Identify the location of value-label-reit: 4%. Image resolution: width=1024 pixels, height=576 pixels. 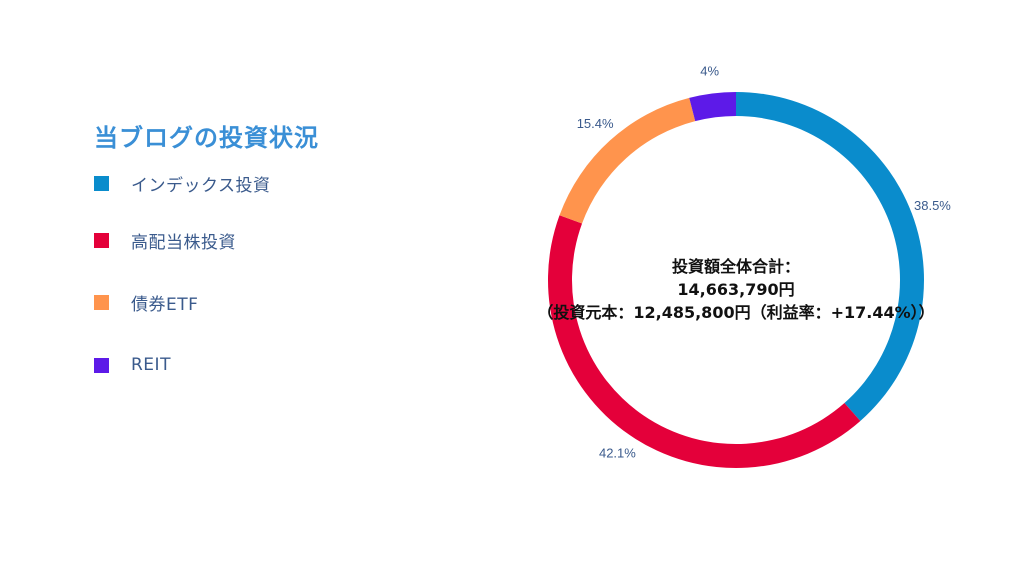
(709, 71).